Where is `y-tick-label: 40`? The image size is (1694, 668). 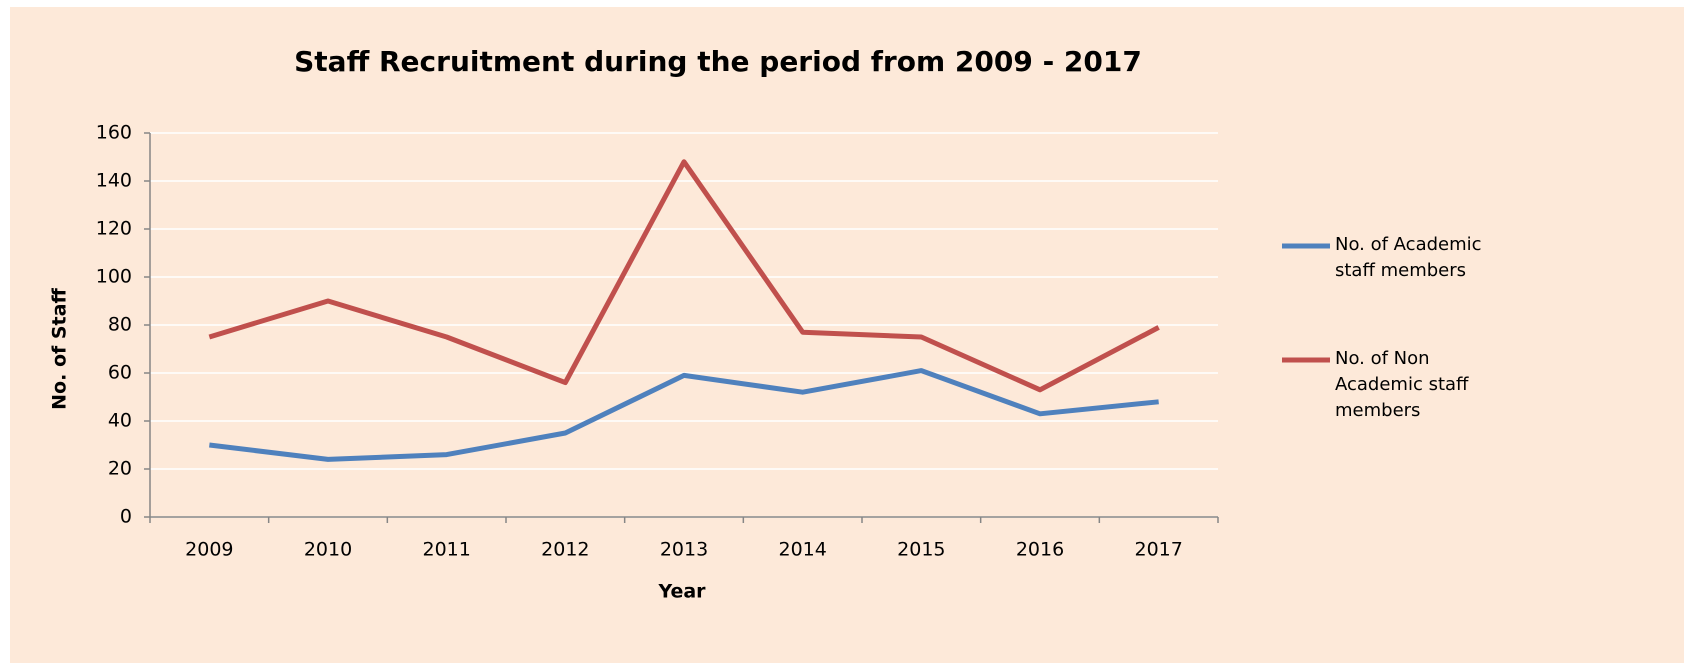
y-tick-label: 40 is located at coordinates (120, 421).